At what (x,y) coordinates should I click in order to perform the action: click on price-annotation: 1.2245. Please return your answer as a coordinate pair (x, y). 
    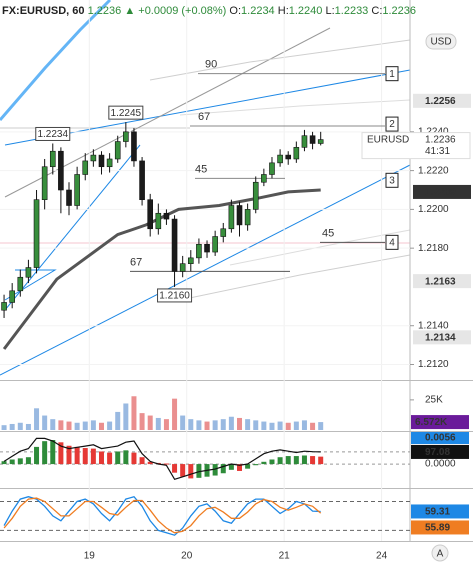
    Looking at the image, I should click on (126, 113).